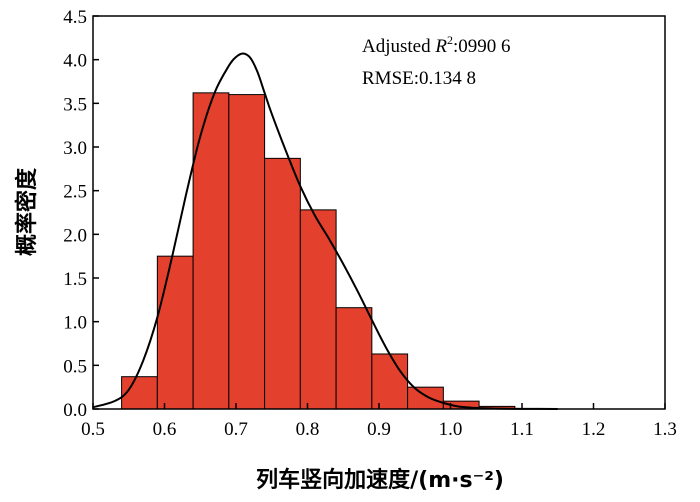  I want to click on y-tick-label: 1.5, so click(75, 279).